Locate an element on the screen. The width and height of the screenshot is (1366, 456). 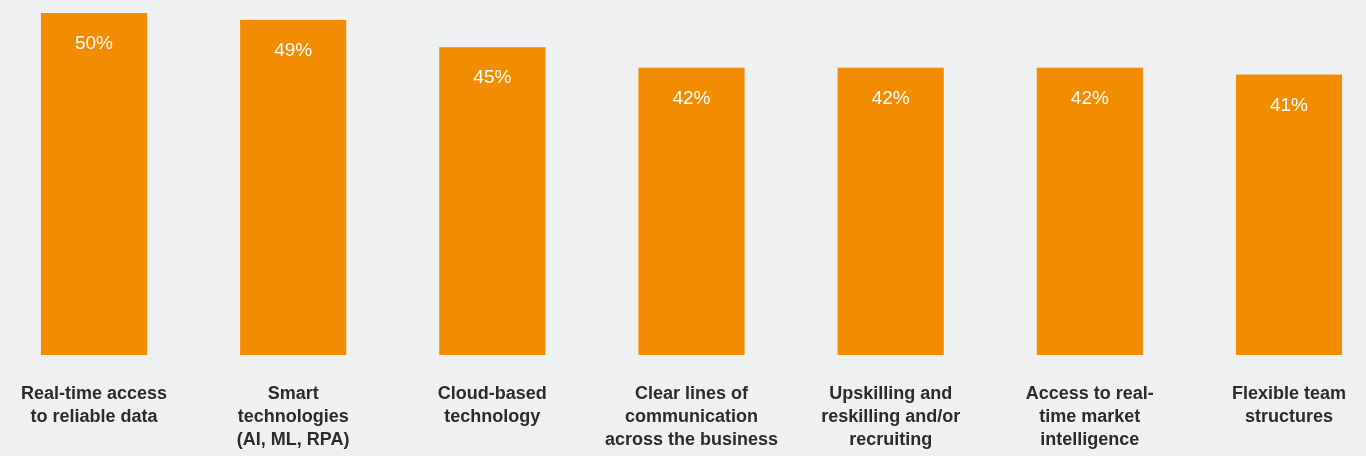
data-label: 49% is located at coordinates (293, 49).